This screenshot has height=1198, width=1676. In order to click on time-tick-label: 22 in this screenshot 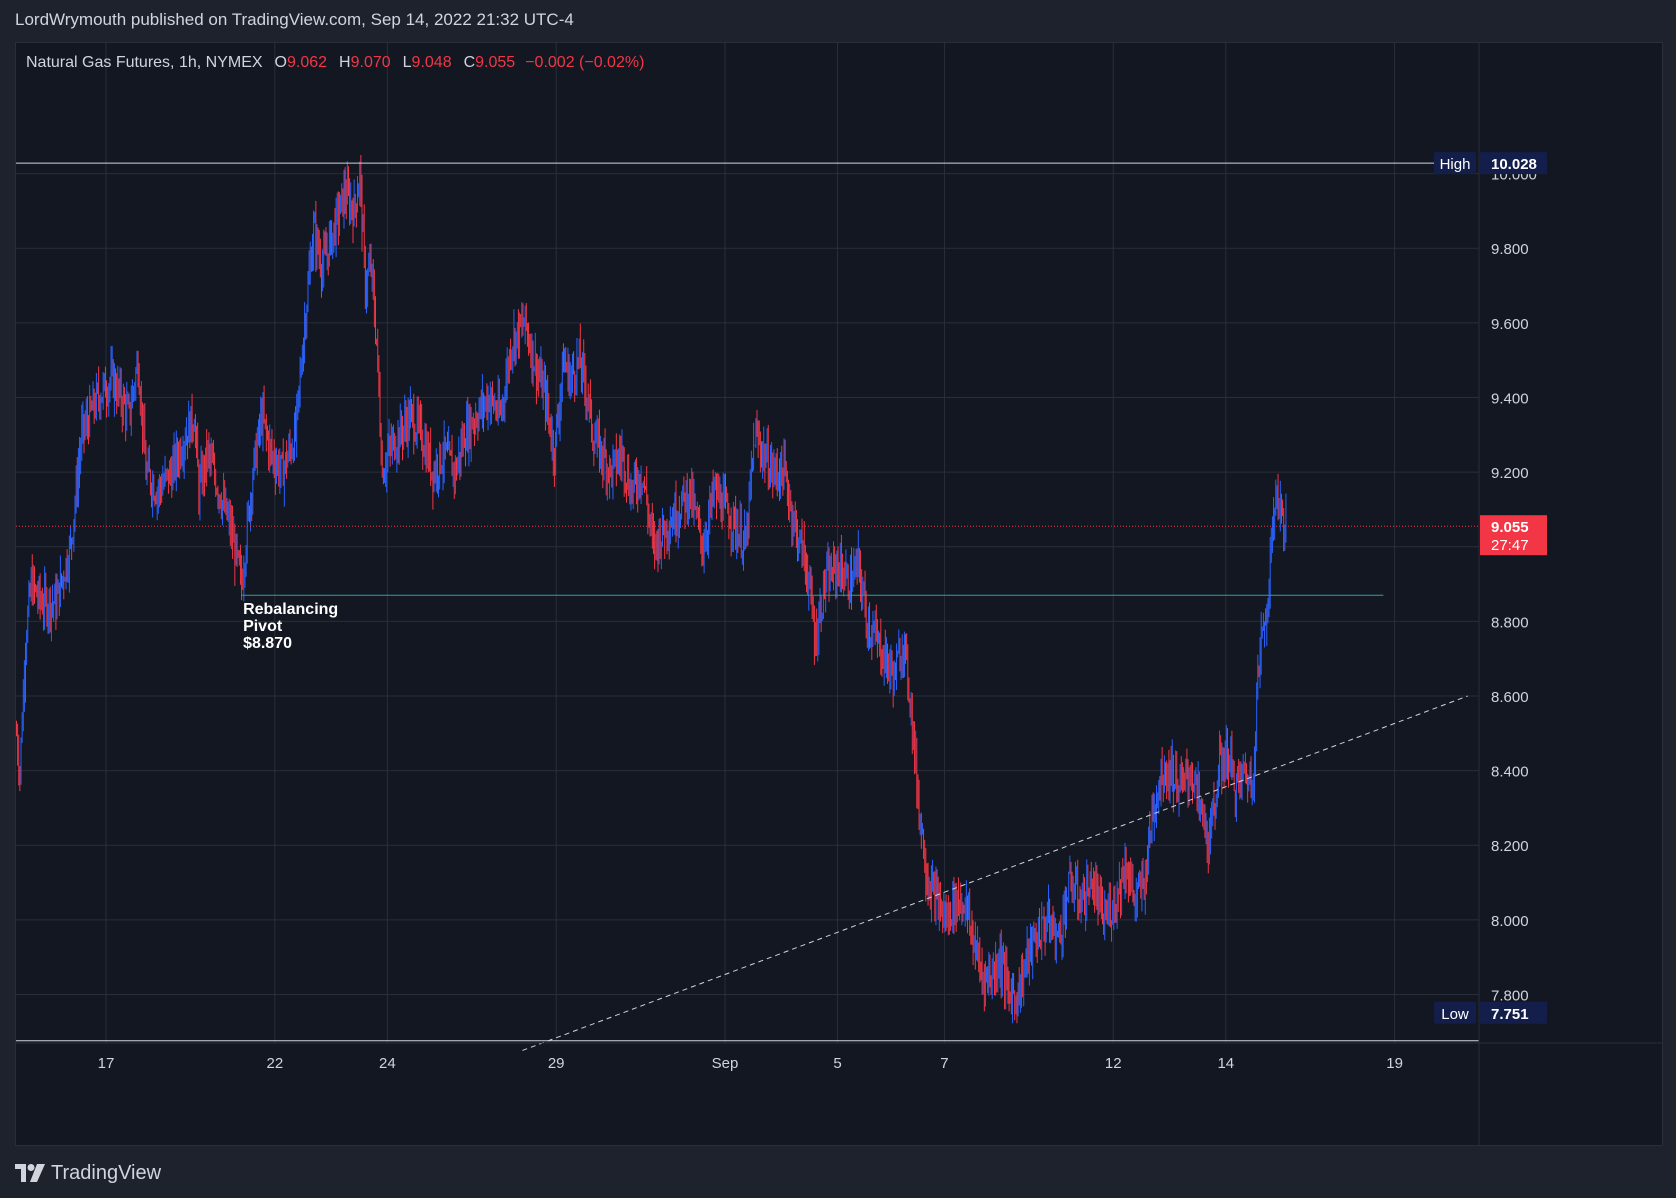, I will do `click(274, 1063)`.